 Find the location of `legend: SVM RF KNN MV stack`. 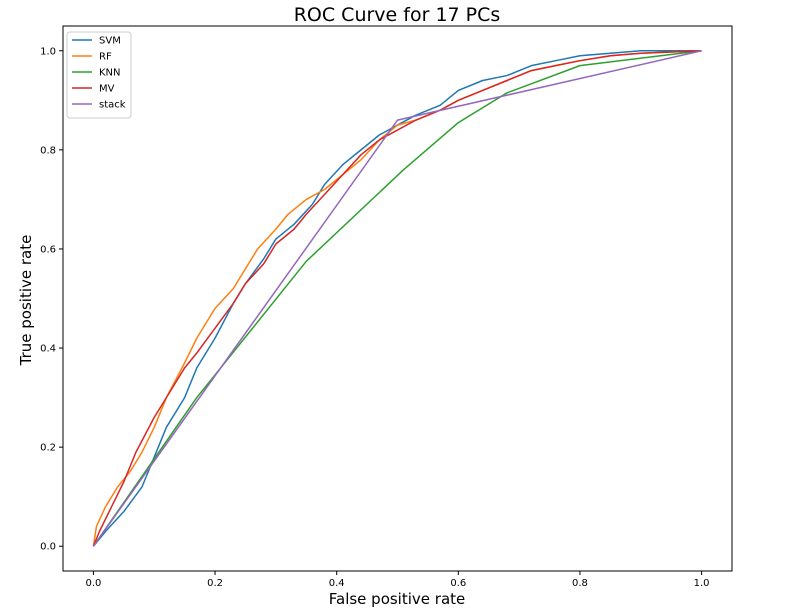

legend: SVM RF KNN MV stack is located at coordinates (99, 75).